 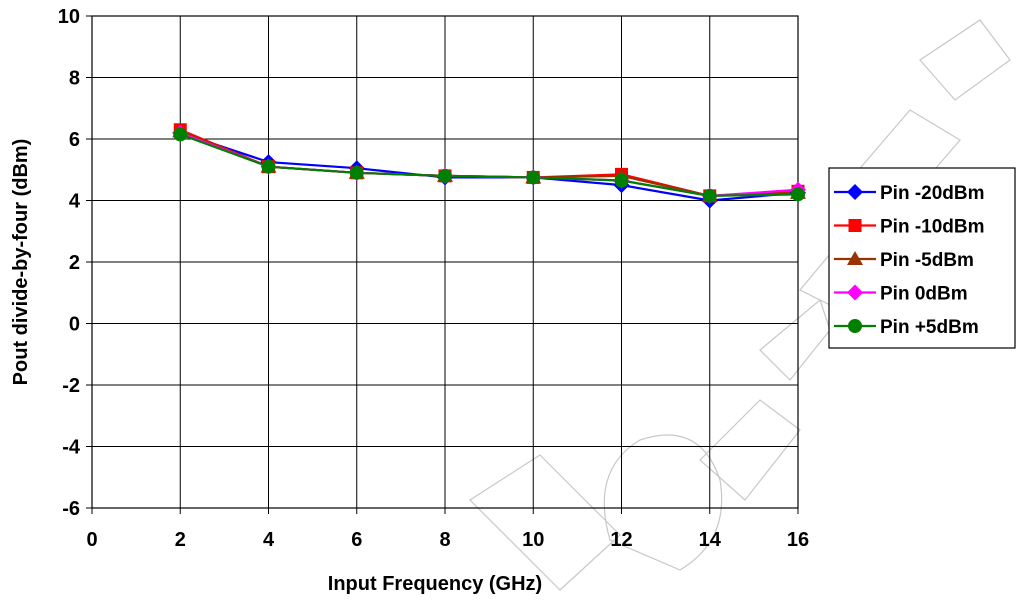 What do you see at coordinates (74, 325) in the screenshot?
I see `y-tick-label: 0` at bounding box center [74, 325].